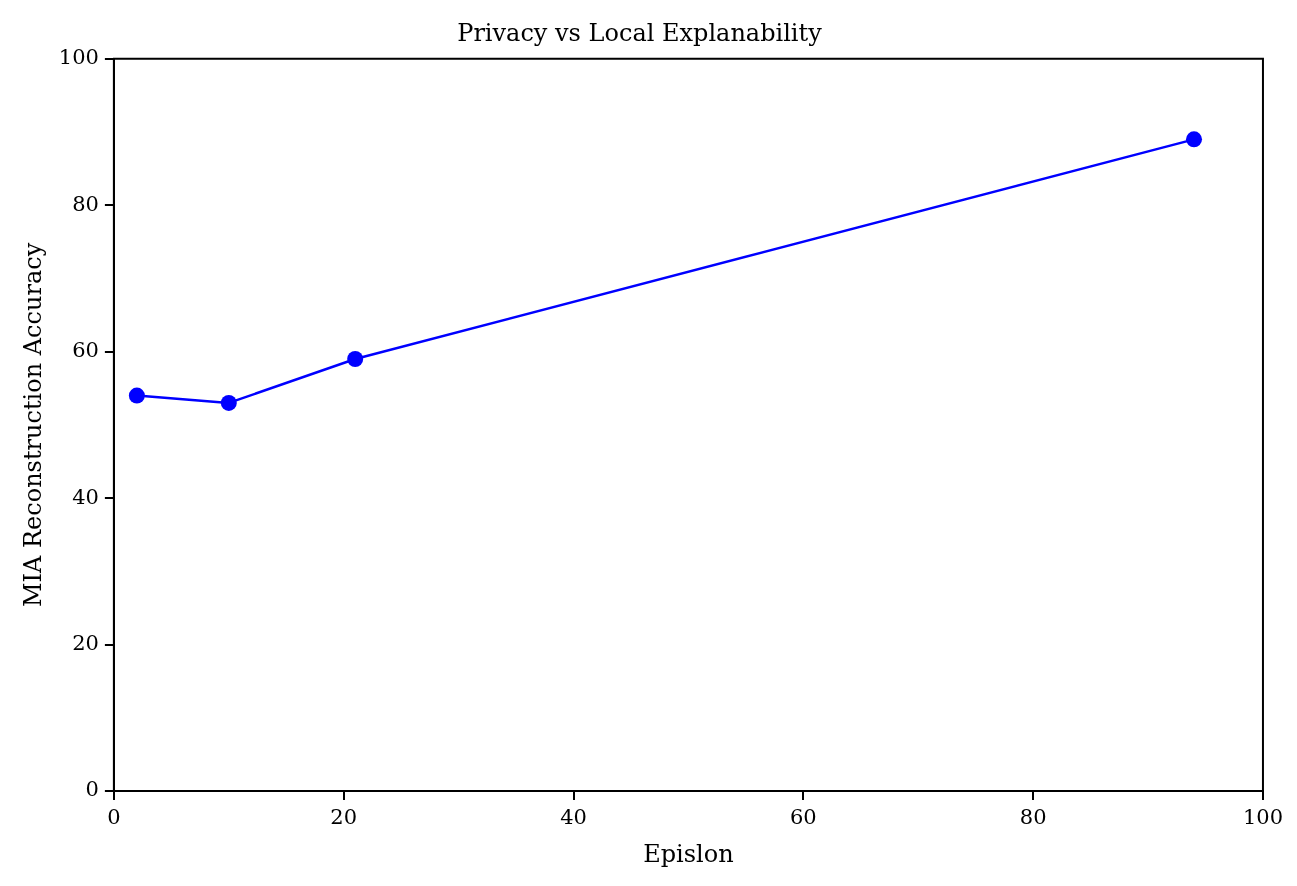  What do you see at coordinates (688, 853) in the screenshot?
I see `x-axis-title: Epislon` at bounding box center [688, 853].